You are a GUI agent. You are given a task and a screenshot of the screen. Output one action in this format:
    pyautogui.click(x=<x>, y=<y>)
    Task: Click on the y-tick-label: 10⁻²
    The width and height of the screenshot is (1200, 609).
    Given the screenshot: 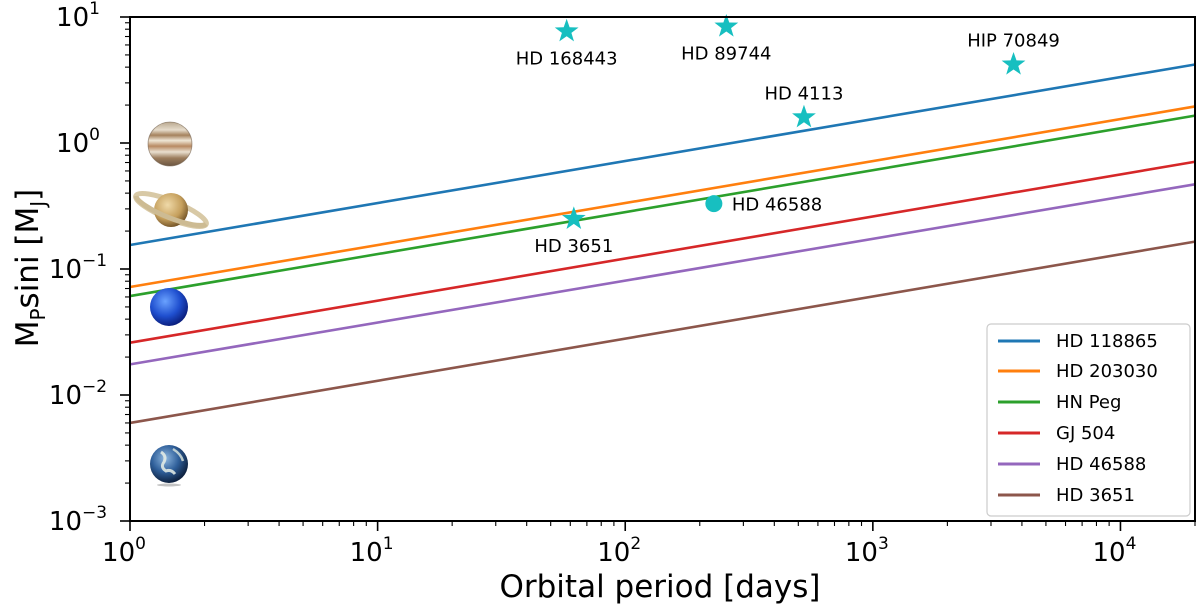 What is the action you would take?
    pyautogui.click(x=78, y=394)
    